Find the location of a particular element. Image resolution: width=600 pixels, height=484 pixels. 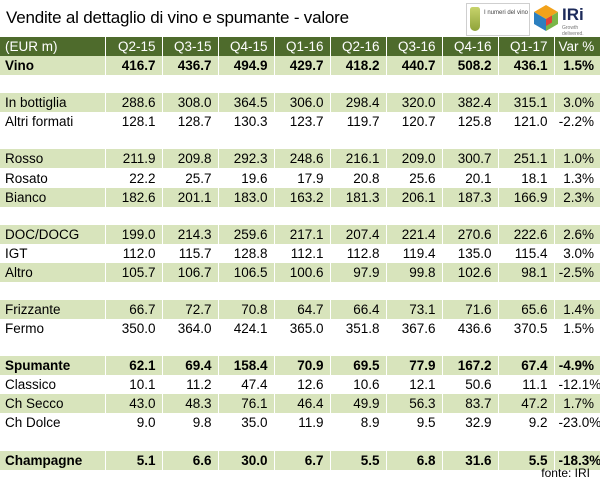

table-cell: 163.2 is located at coordinates (301, 197).